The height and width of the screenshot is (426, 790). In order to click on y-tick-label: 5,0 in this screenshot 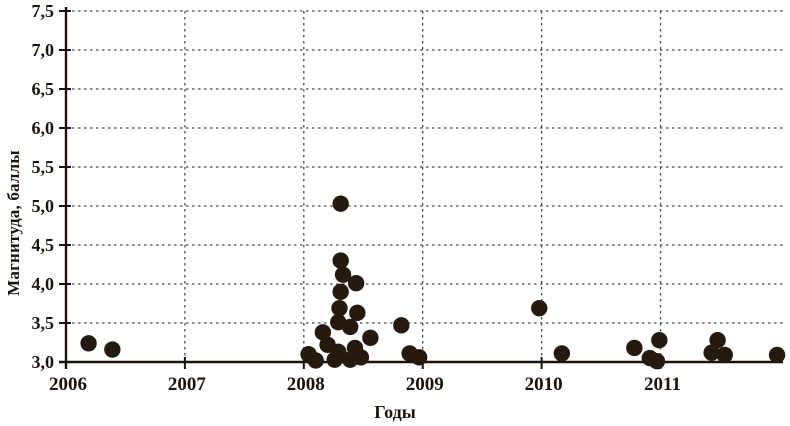, I will do `click(43, 206)`.